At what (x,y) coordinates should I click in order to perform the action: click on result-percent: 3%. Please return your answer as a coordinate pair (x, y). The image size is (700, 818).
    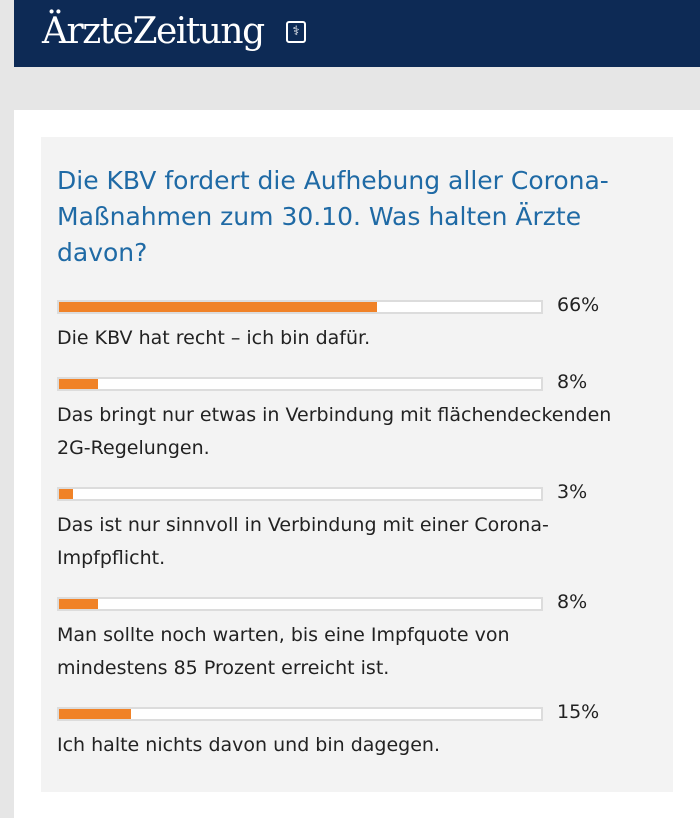
    Looking at the image, I should click on (572, 492).